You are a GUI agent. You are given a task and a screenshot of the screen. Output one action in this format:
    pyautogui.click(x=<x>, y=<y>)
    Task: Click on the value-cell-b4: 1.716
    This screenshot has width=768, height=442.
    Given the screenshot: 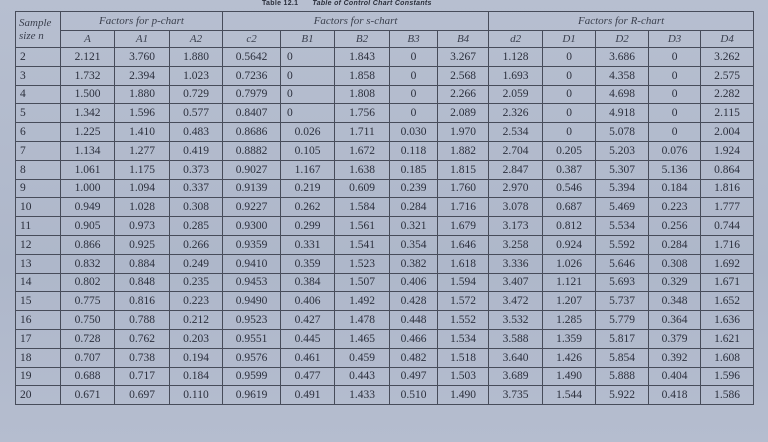 What is the action you would take?
    pyautogui.click(x=463, y=207)
    